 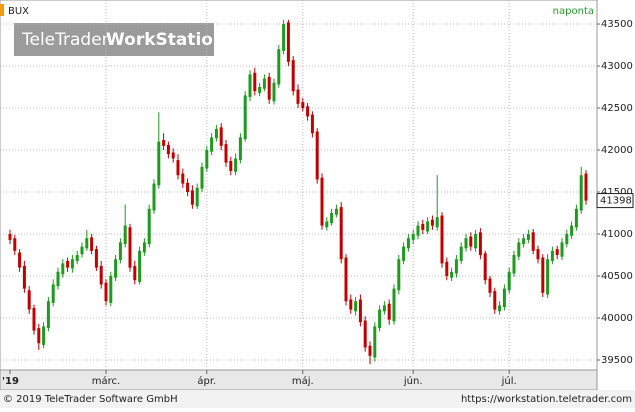 I want to click on y-tick-label: 40500, so click(x=617, y=276).